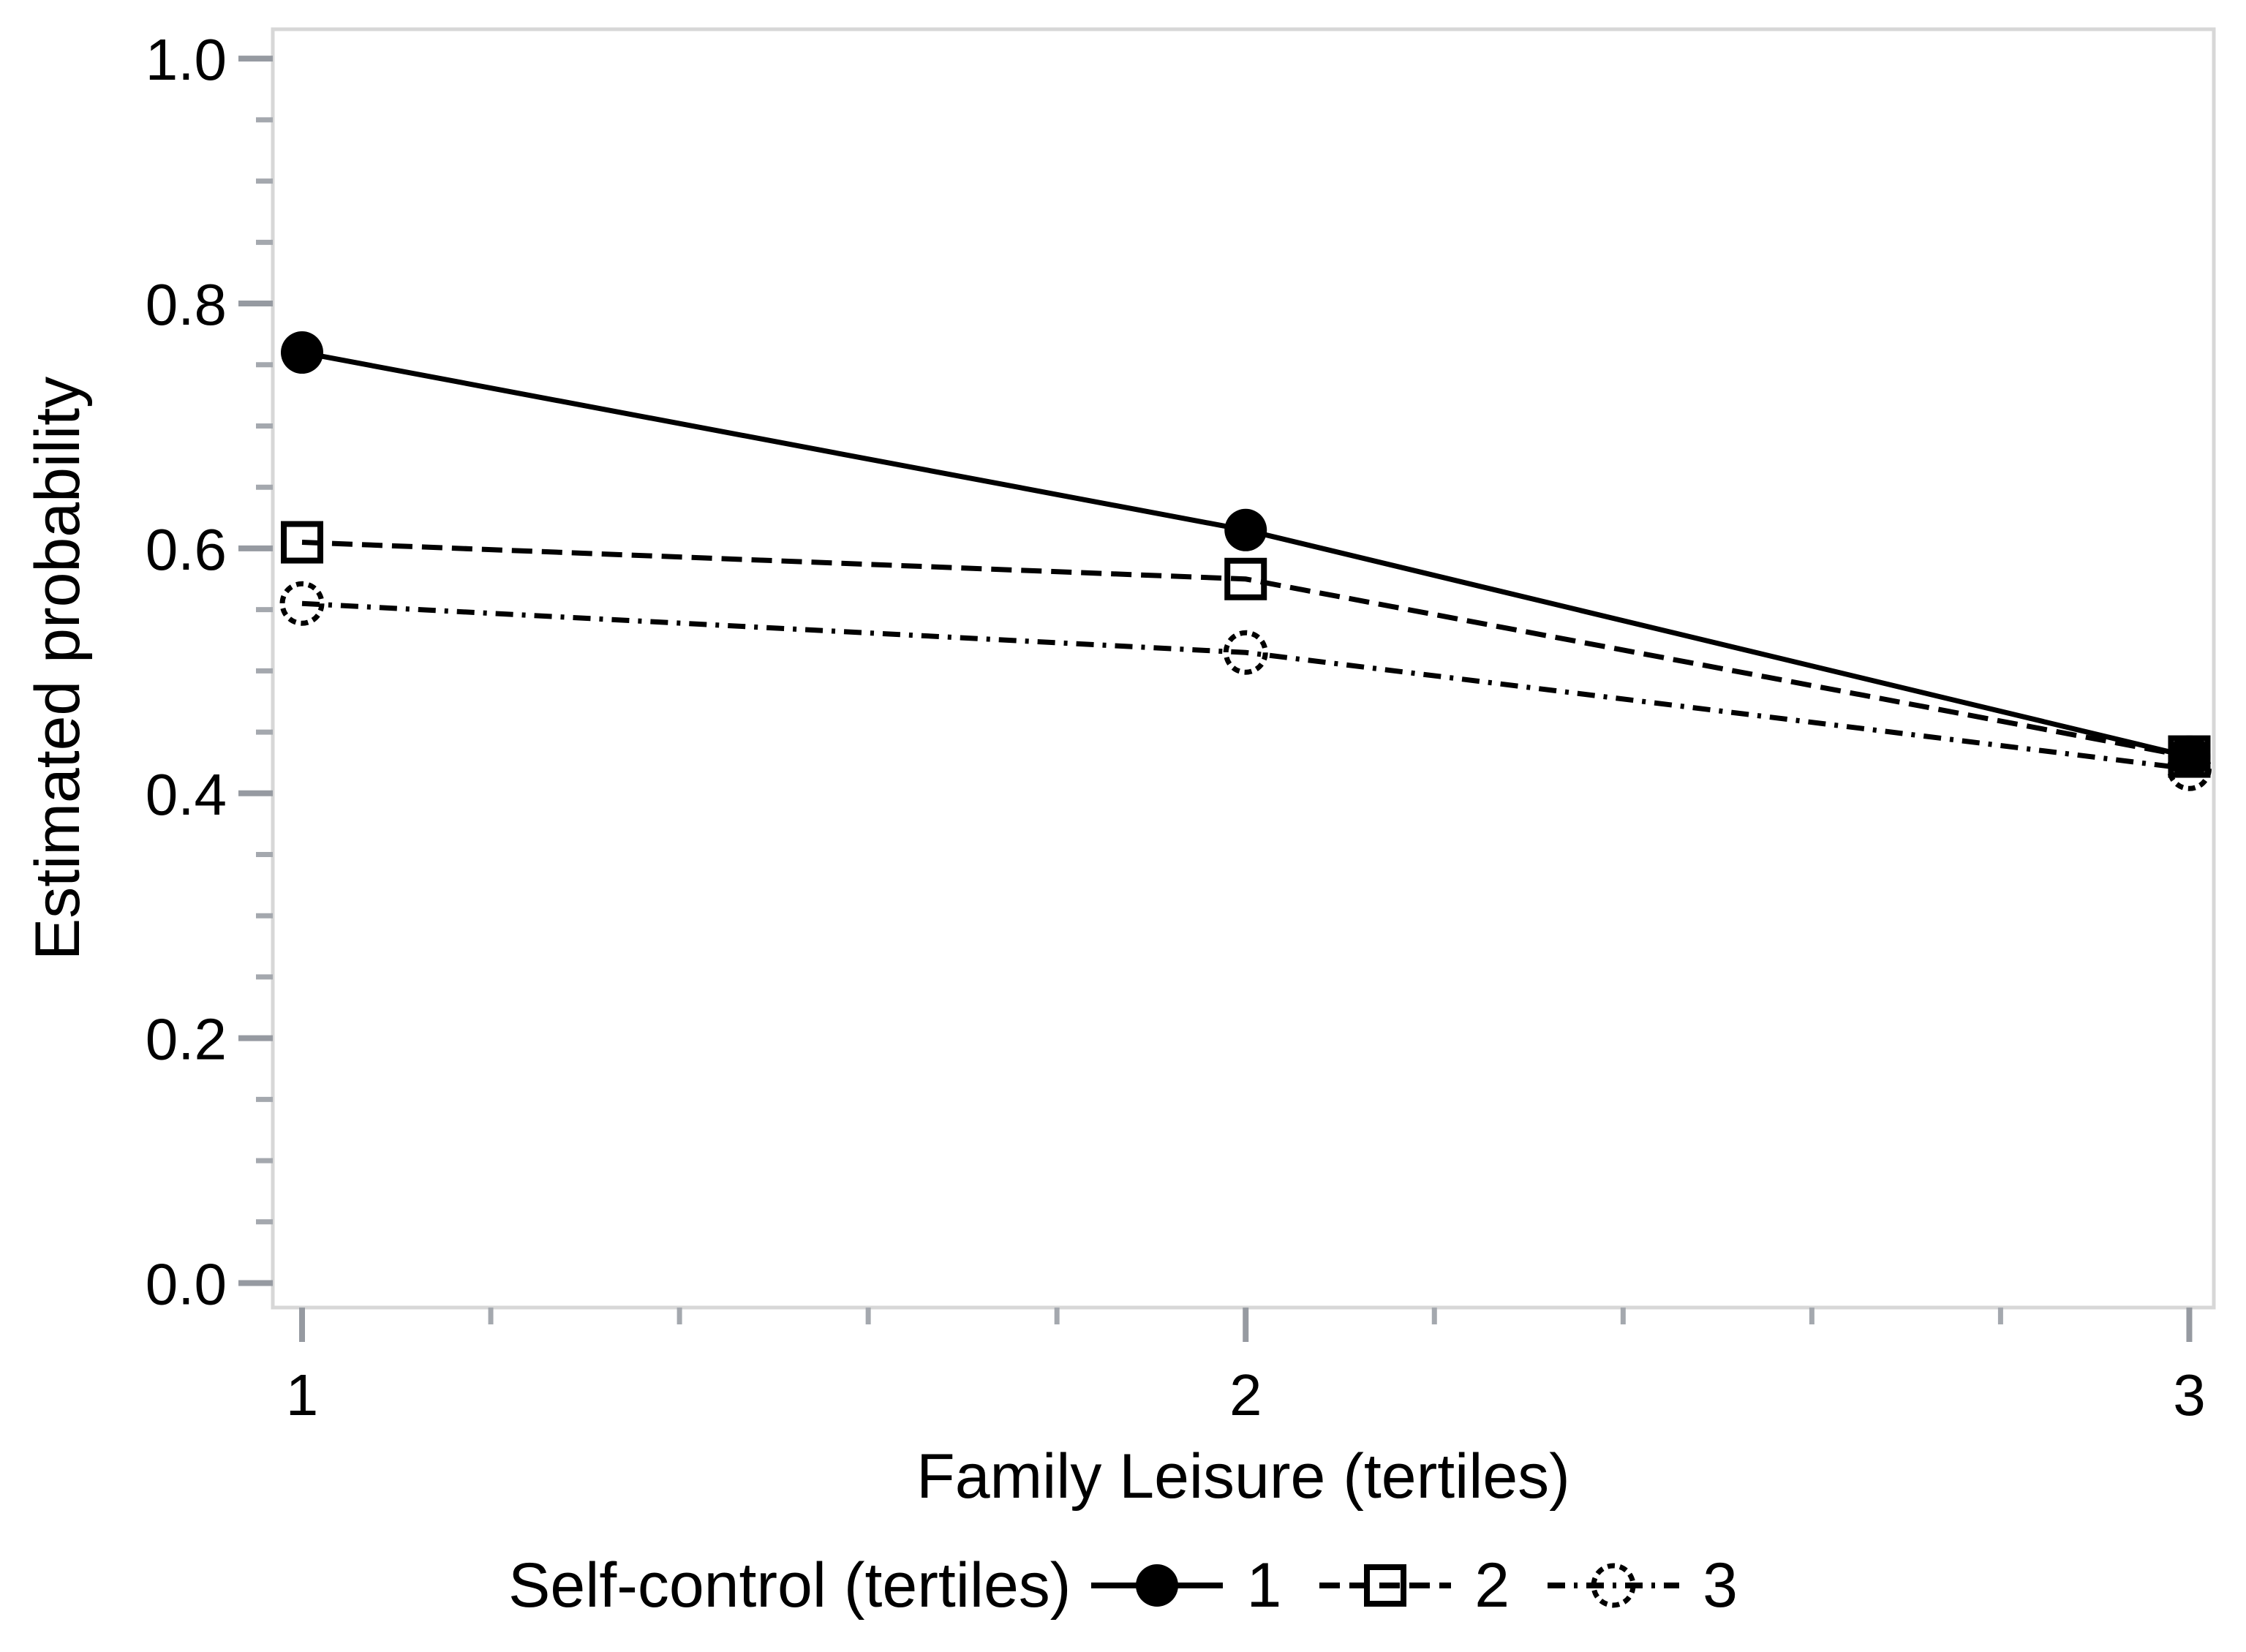 The image size is (2246, 1652). I want to click on y-tick-label: 1.0, so click(186, 59).